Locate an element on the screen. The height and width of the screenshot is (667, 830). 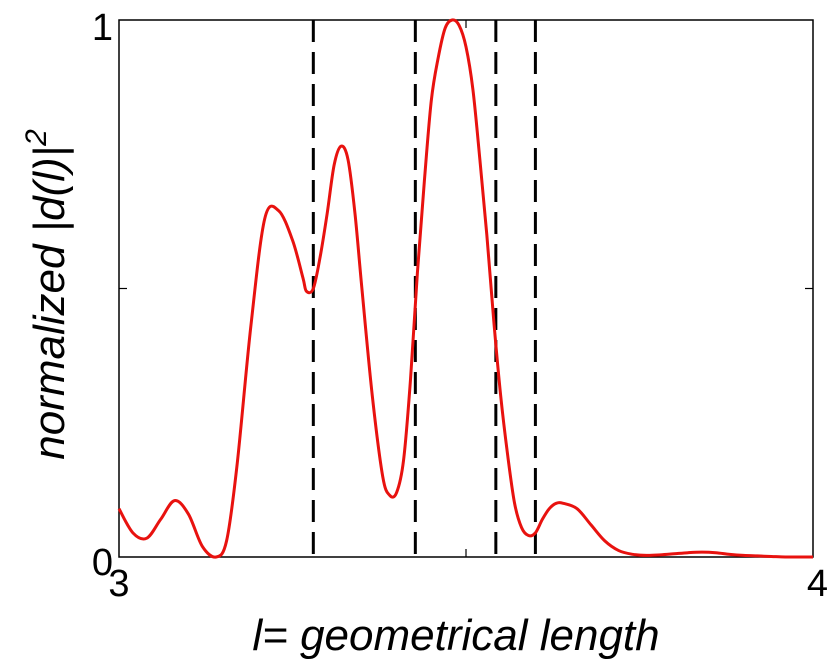
y-axis-label-group: normalized |d(l)|2 is located at coordinates (47, 294).